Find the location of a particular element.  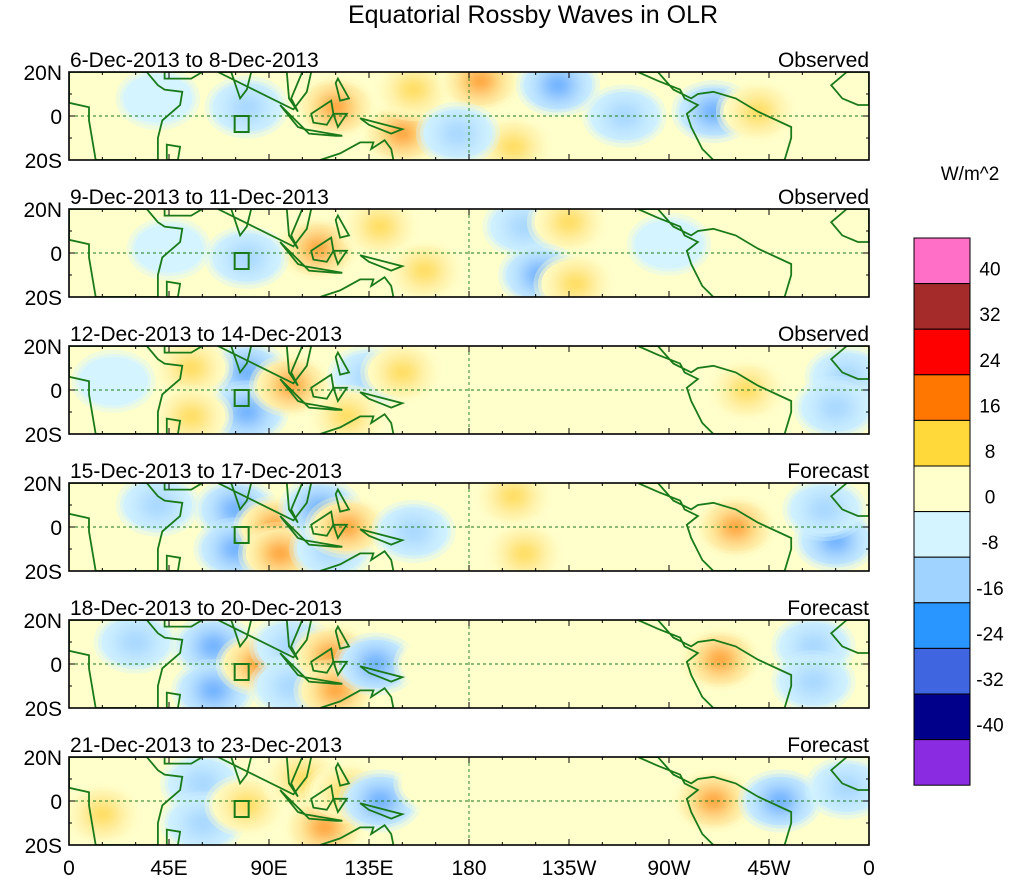

colorbar-label: 32 is located at coordinates (989, 315).